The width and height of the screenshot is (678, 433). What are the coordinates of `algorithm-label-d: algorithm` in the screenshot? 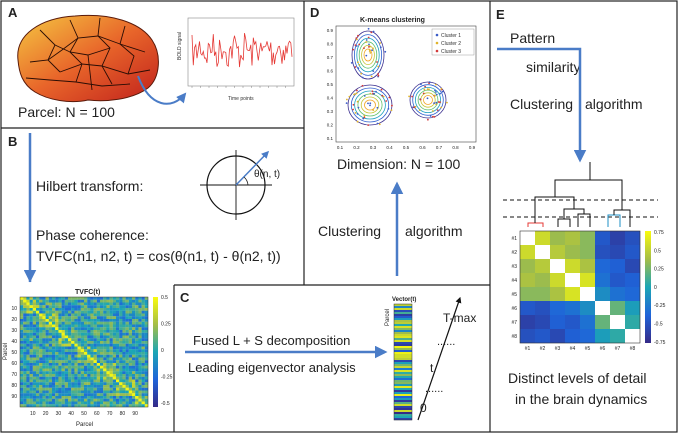 It's located at (434, 231).